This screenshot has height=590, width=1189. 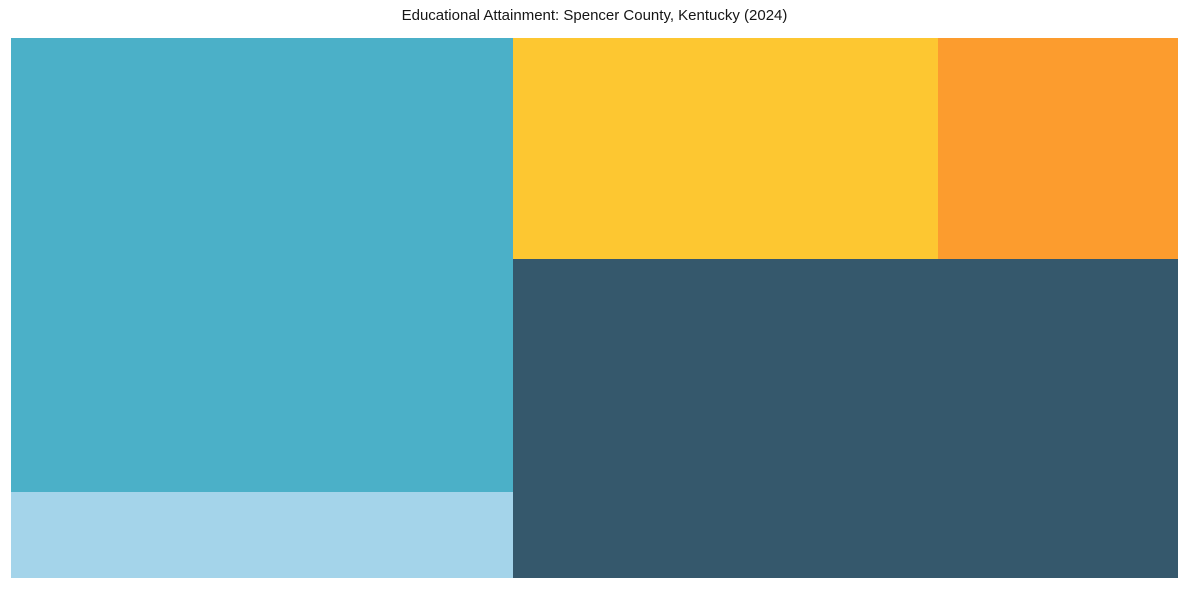 I want to click on treemap-tile-less-than-high-school: Less than high school, so click(x=262, y=535).